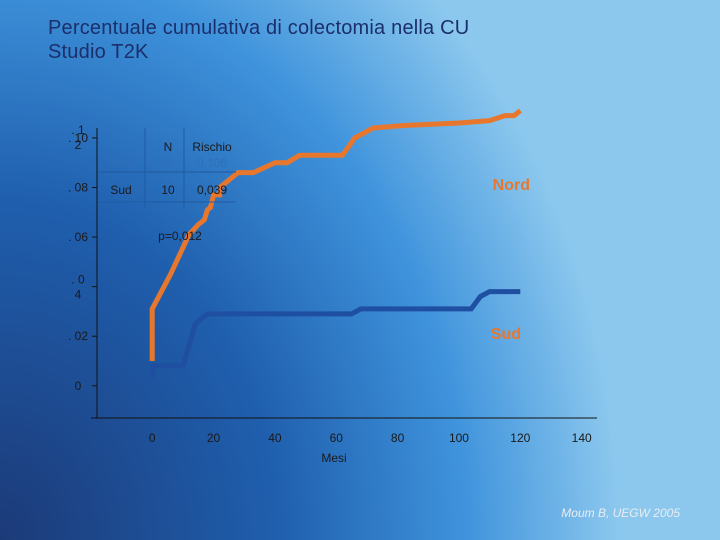  What do you see at coordinates (459, 438) in the screenshot?
I see `x-tick-label: 100` at bounding box center [459, 438].